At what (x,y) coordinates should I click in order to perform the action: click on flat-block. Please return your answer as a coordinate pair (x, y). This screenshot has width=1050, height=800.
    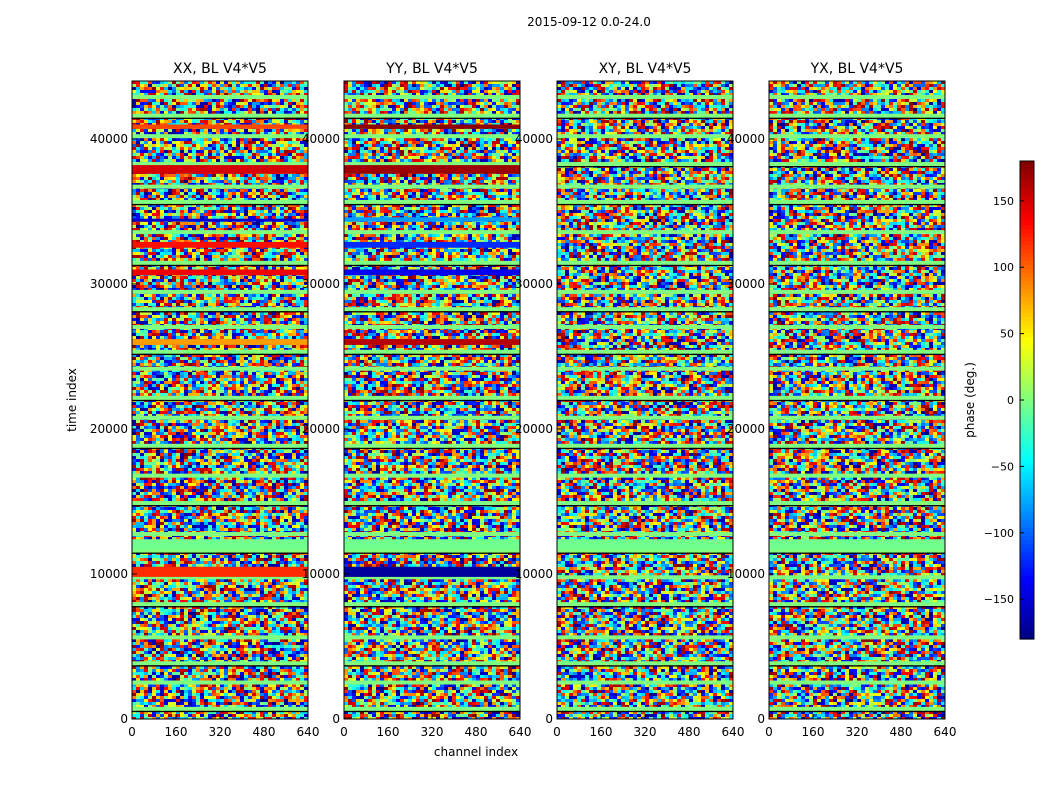
    Looking at the image, I should click on (857, 544).